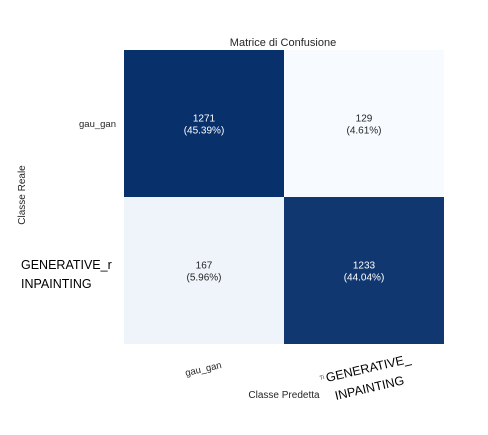 The width and height of the screenshot is (488, 435). Describe the element at coordinates (97, 124) in the screenshot. I see `y-tick-label-gau-gan: gau_gan` at that location.